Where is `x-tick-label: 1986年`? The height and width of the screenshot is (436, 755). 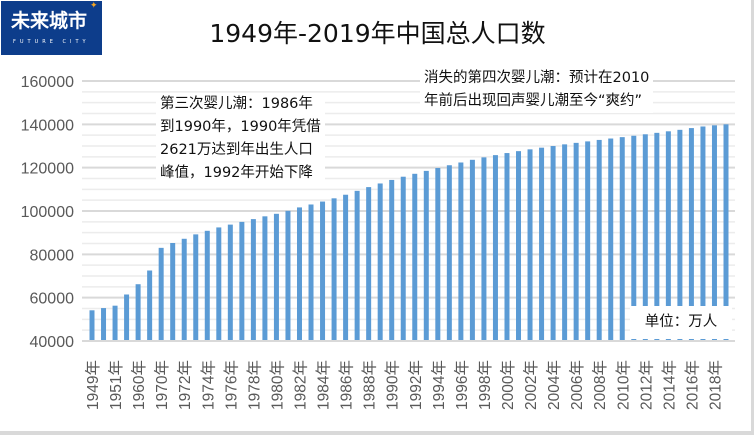
x-tick-label: 1986年 is located at coordinates (347, 385).